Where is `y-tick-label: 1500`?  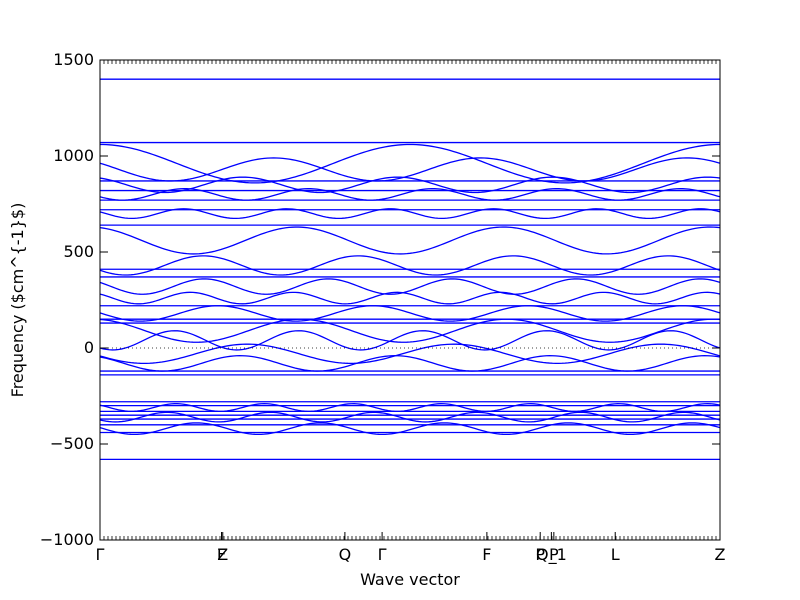 y-tick-label: 1500 is located at coordinates (73, 59).